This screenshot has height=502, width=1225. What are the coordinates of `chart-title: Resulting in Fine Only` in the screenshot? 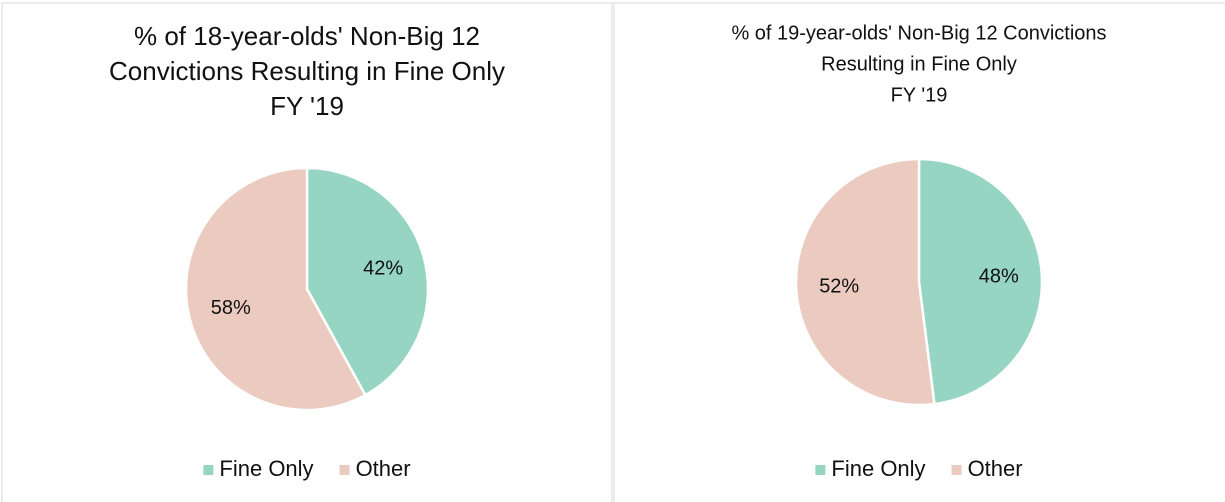 It's located at (919, 64).